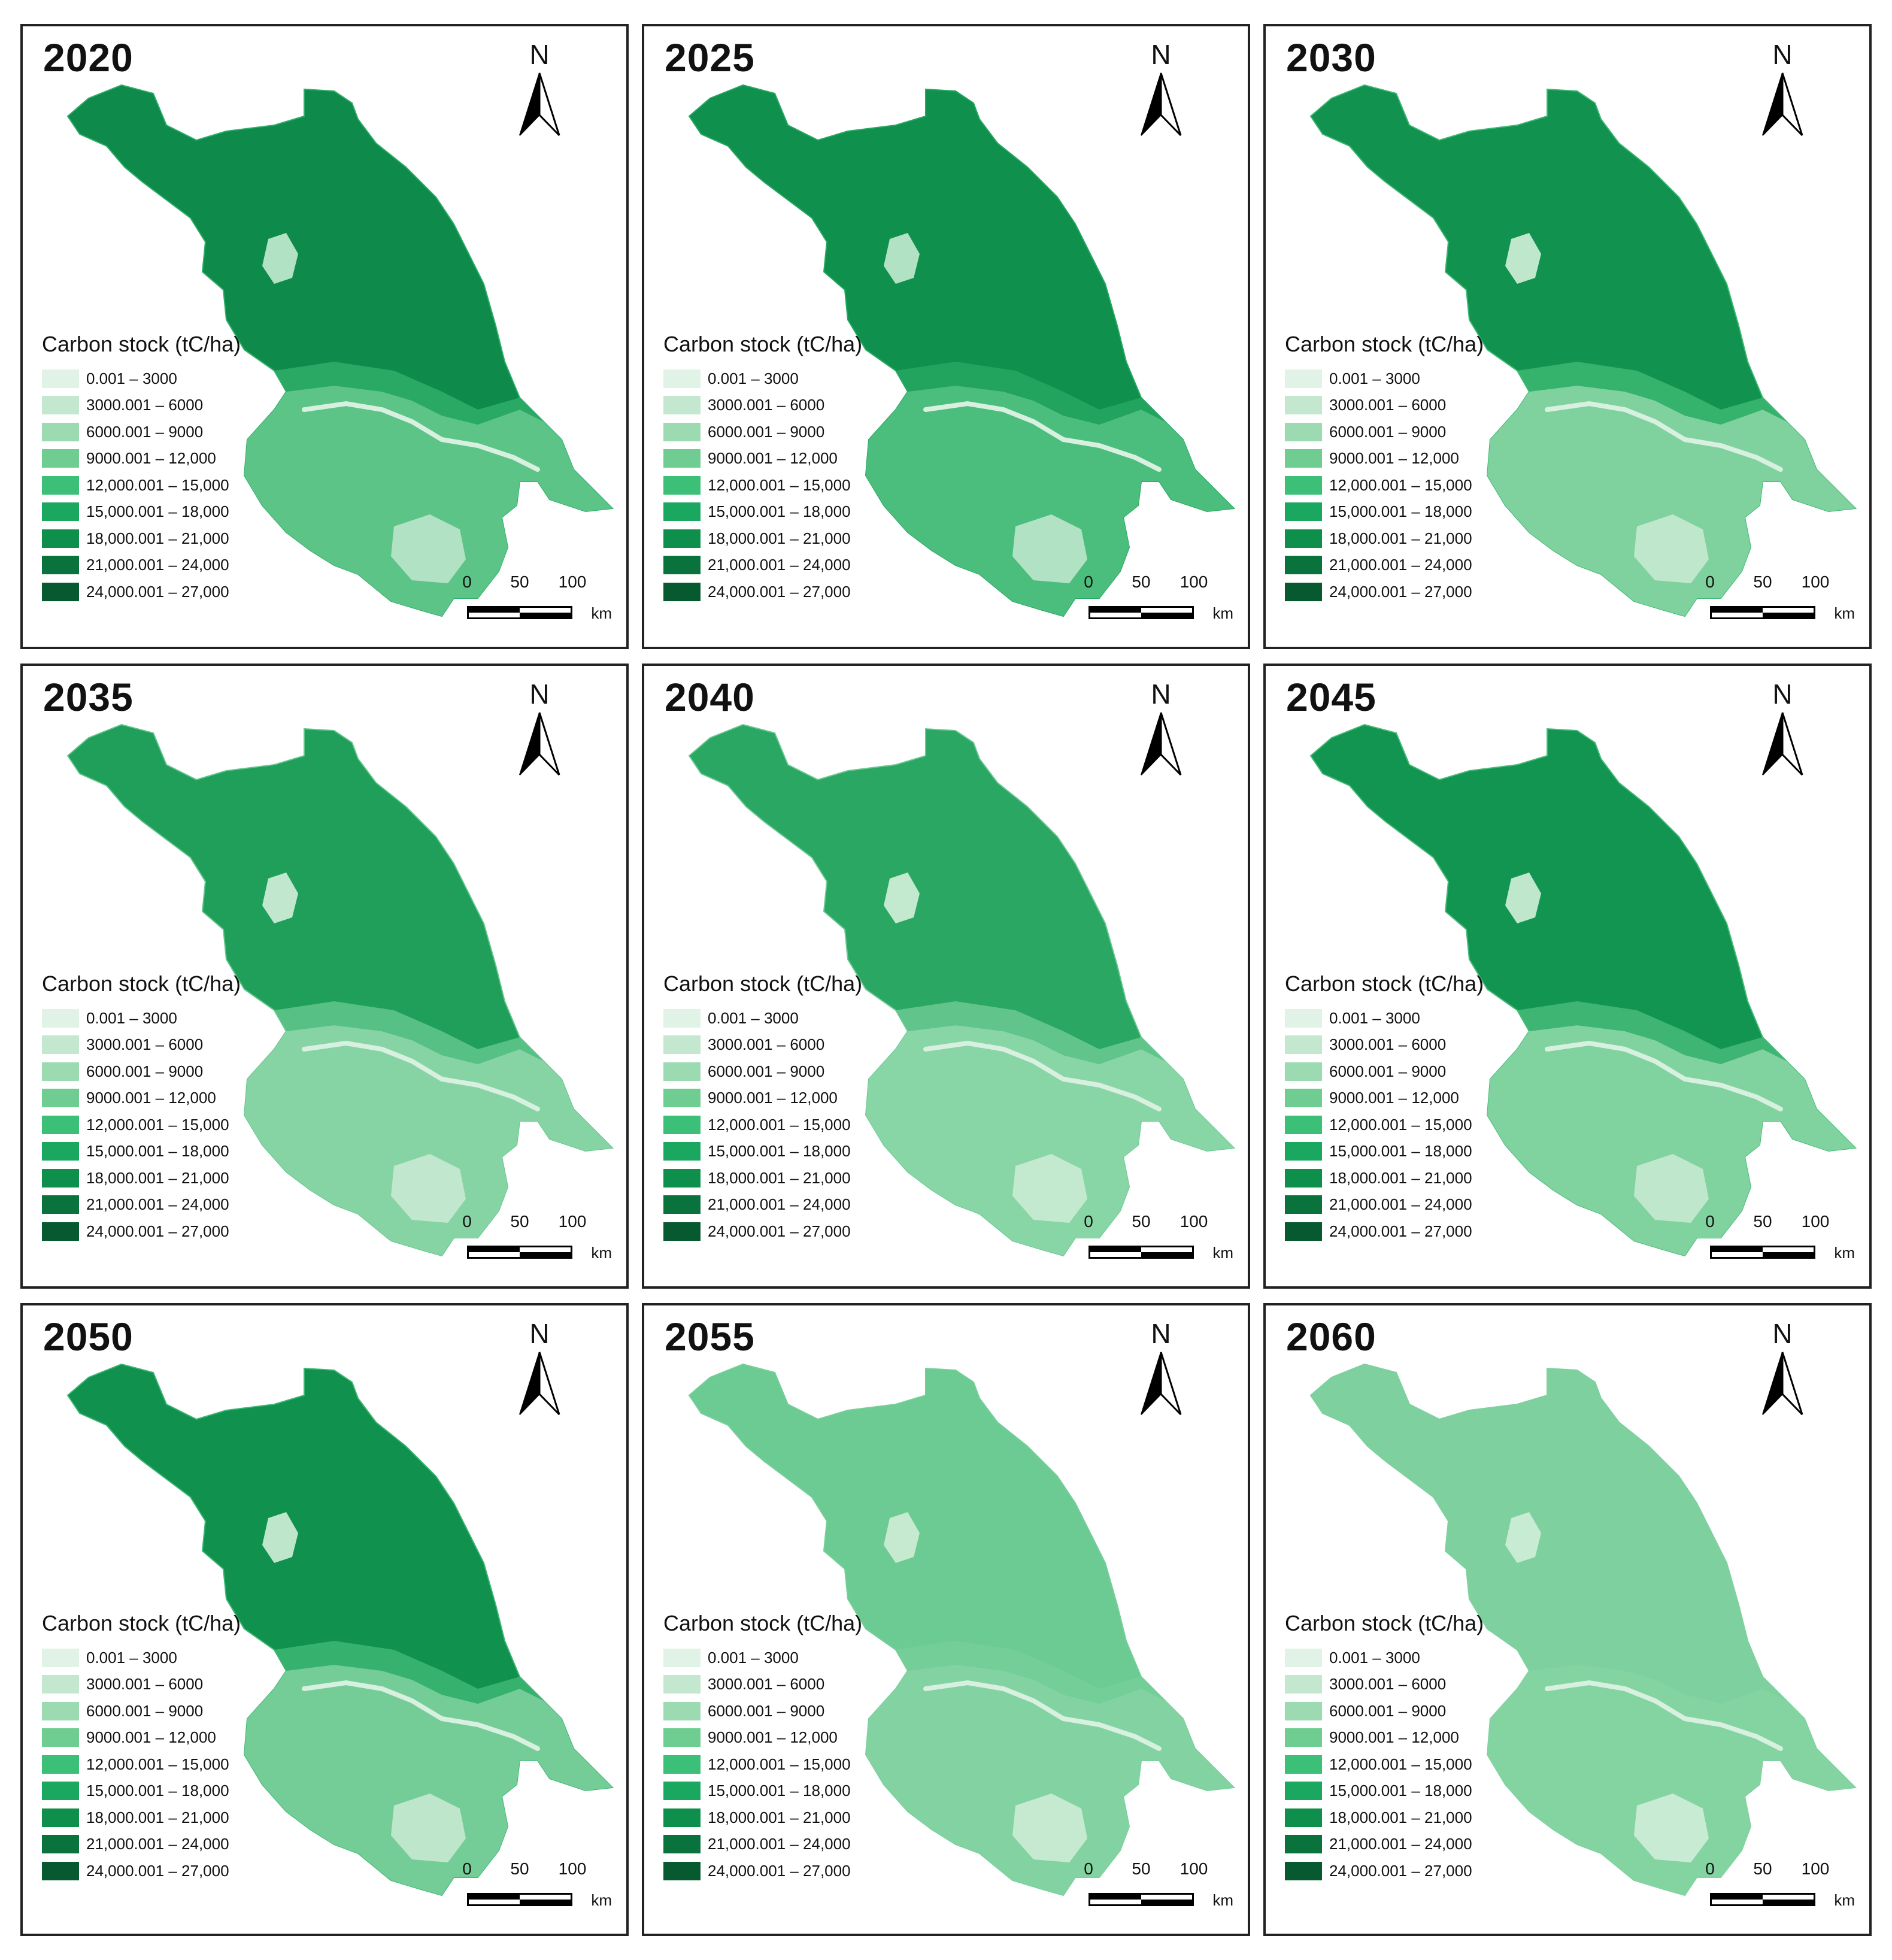 The width and height of the screenshot is (1892, 1960). I want to click on legend-item: 24,000.001 – 27,000, so click(1384, 1231).